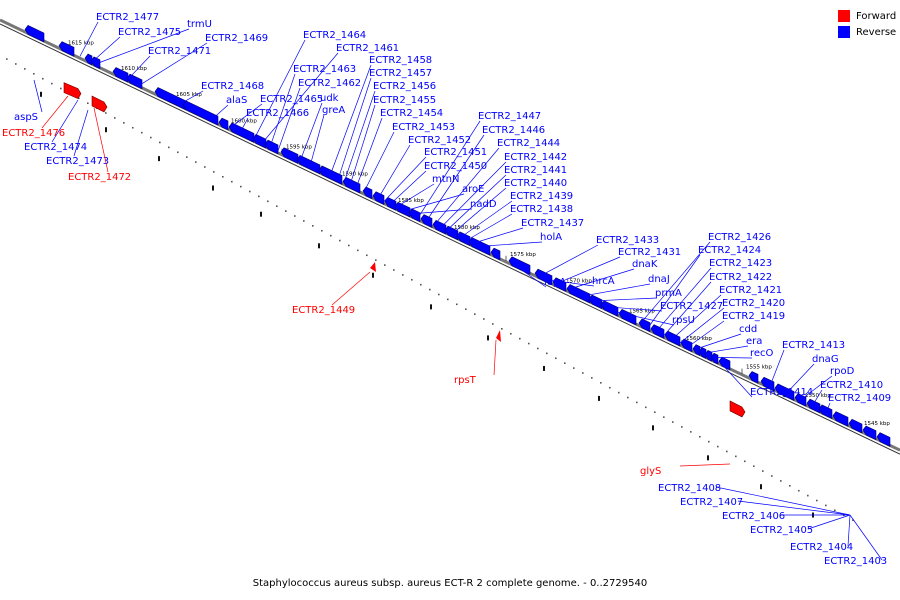 Image resolution: width=900 pixels, height=600 pixels. What do you see at coordinates (659, 279) in the screenshot?
I see `gene-label-dnaj: dnaJ` at bounding box center [659, 279].